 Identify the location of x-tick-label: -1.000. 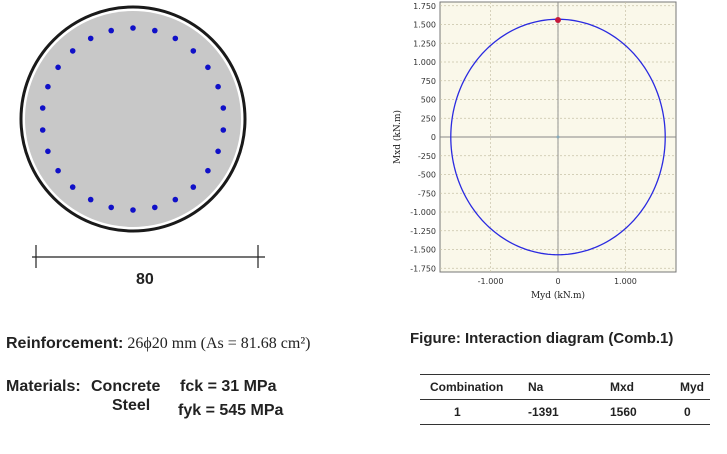
(491, 281).